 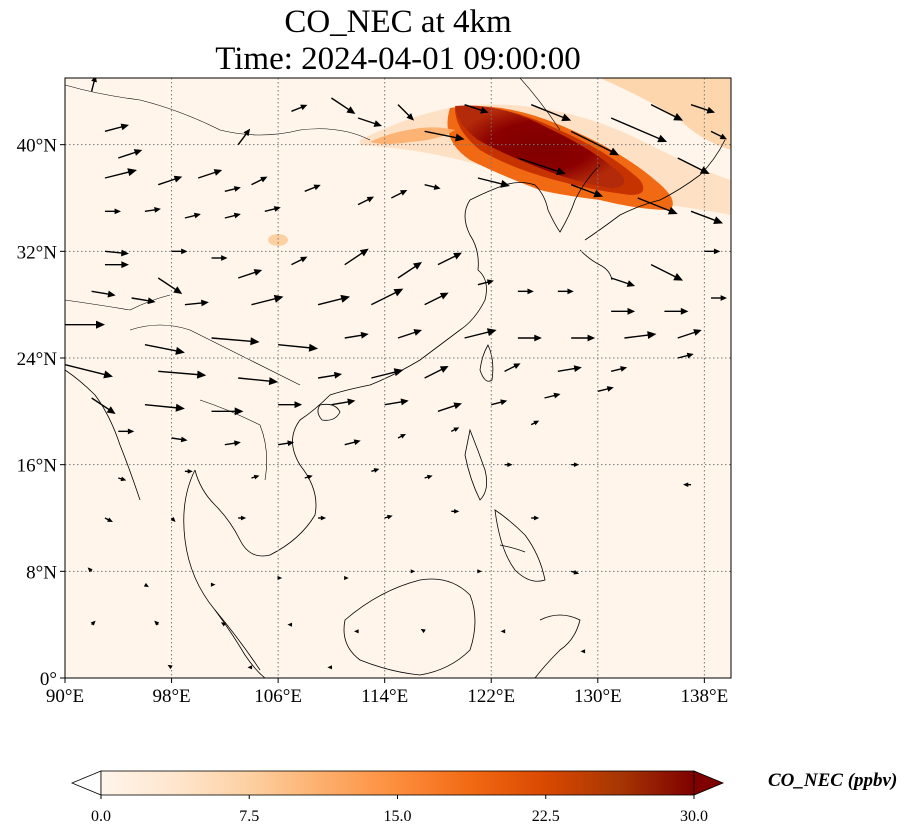 I want to click on colorbar: 0.0 7.5 15.0 22.5 30.0, so click(x=397, y=797).